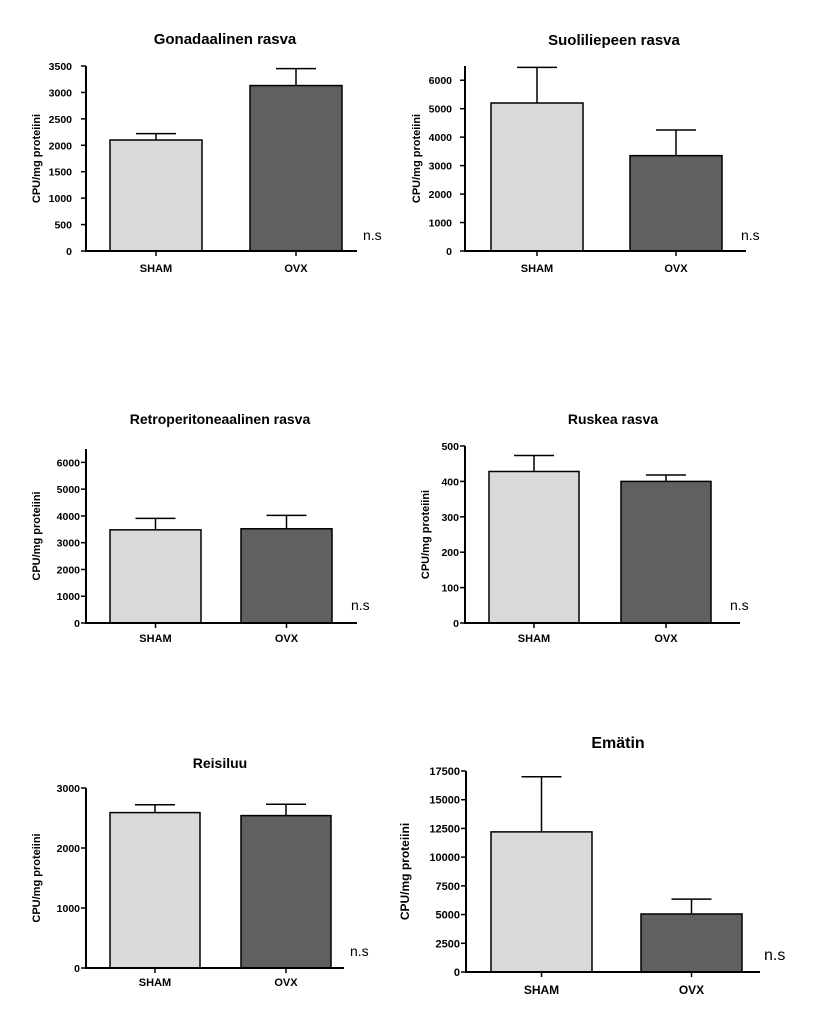 Image resolution: width=828 pixels, height=1025 pixels. I want to click on chart-title: Ruskea rasva, so click(613, 419).